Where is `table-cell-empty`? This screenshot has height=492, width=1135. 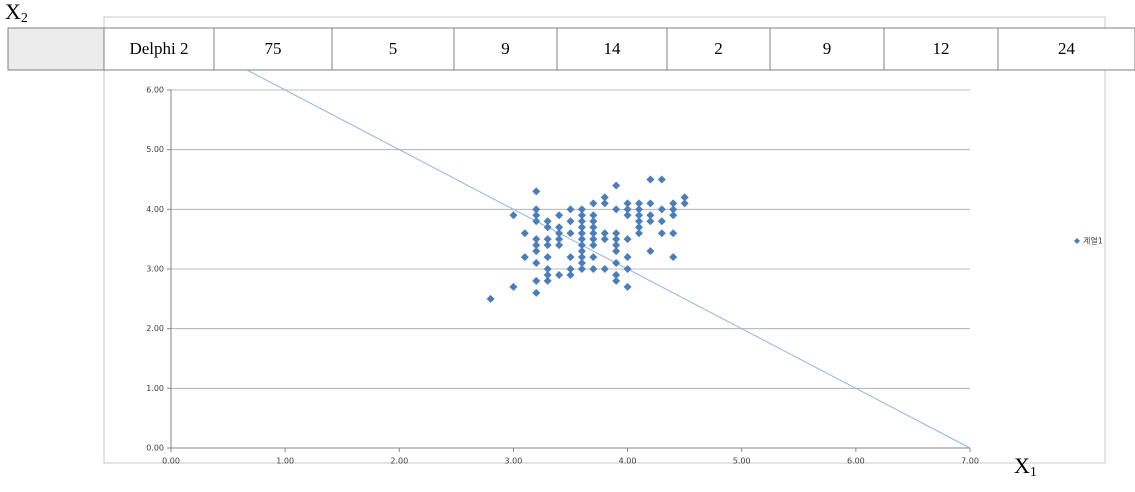
table-cell-empty is located at coordinates (56, 49).